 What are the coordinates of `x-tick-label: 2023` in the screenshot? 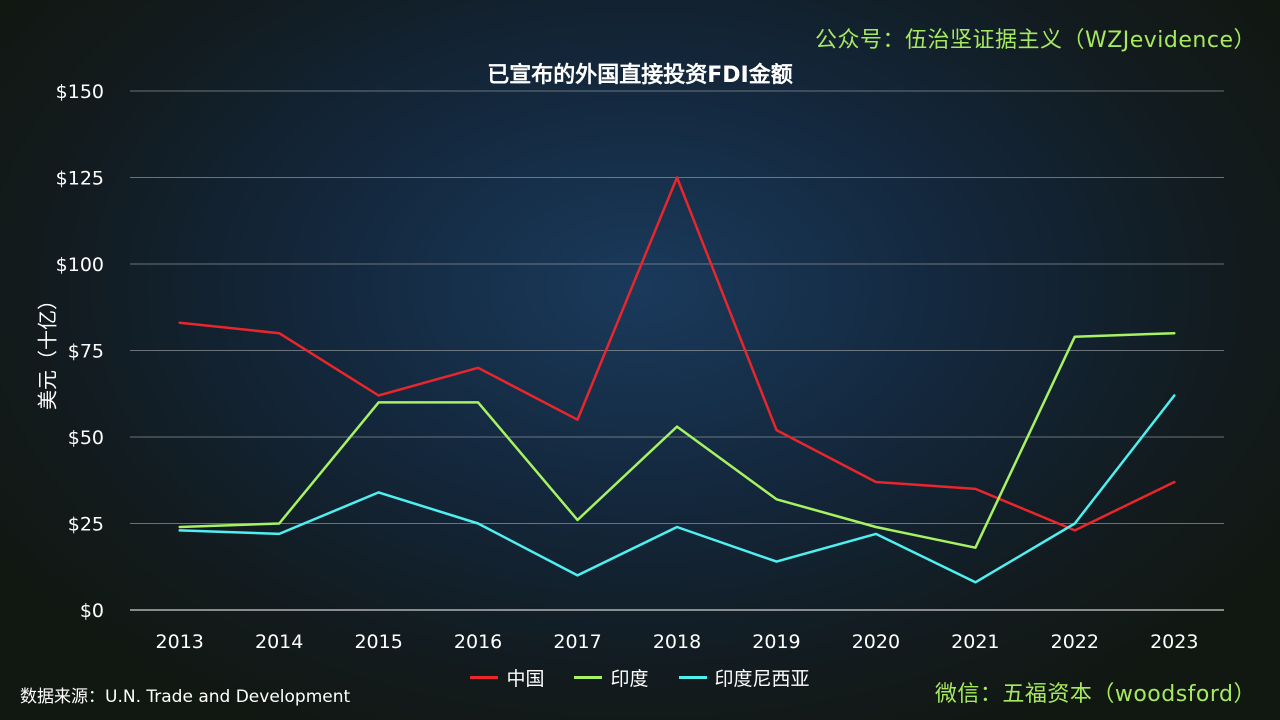 It's located at (1174, 642).